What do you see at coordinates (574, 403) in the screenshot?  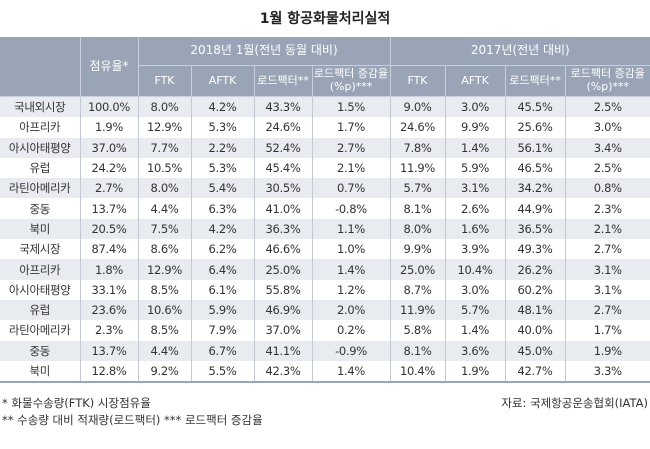 I see `source-note: 자료: 국제항공운송협회(IATA)` at bounding box center [574, 403].